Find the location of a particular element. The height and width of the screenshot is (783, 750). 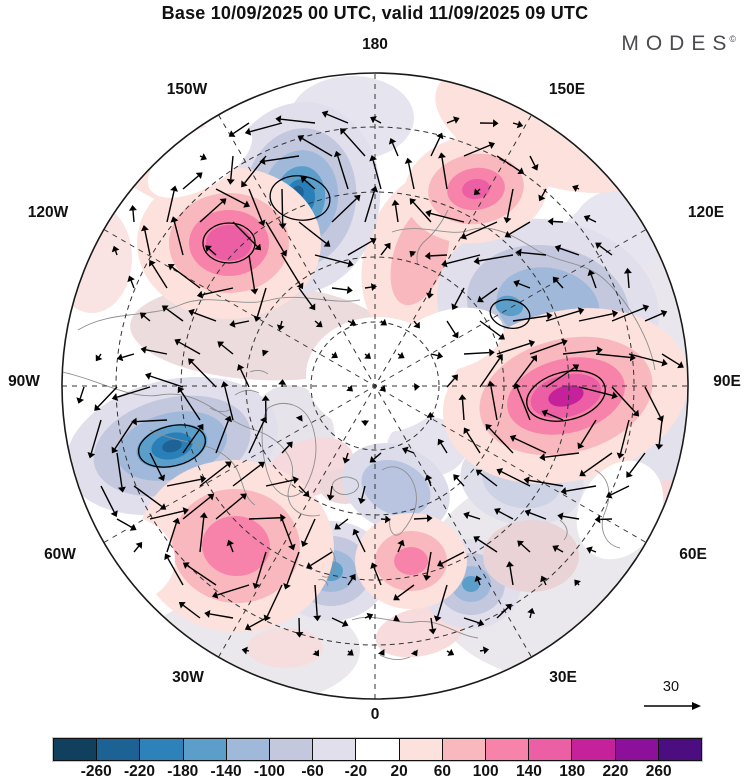

meridian-label-120W: 120W is located at coordinates (48, 212).